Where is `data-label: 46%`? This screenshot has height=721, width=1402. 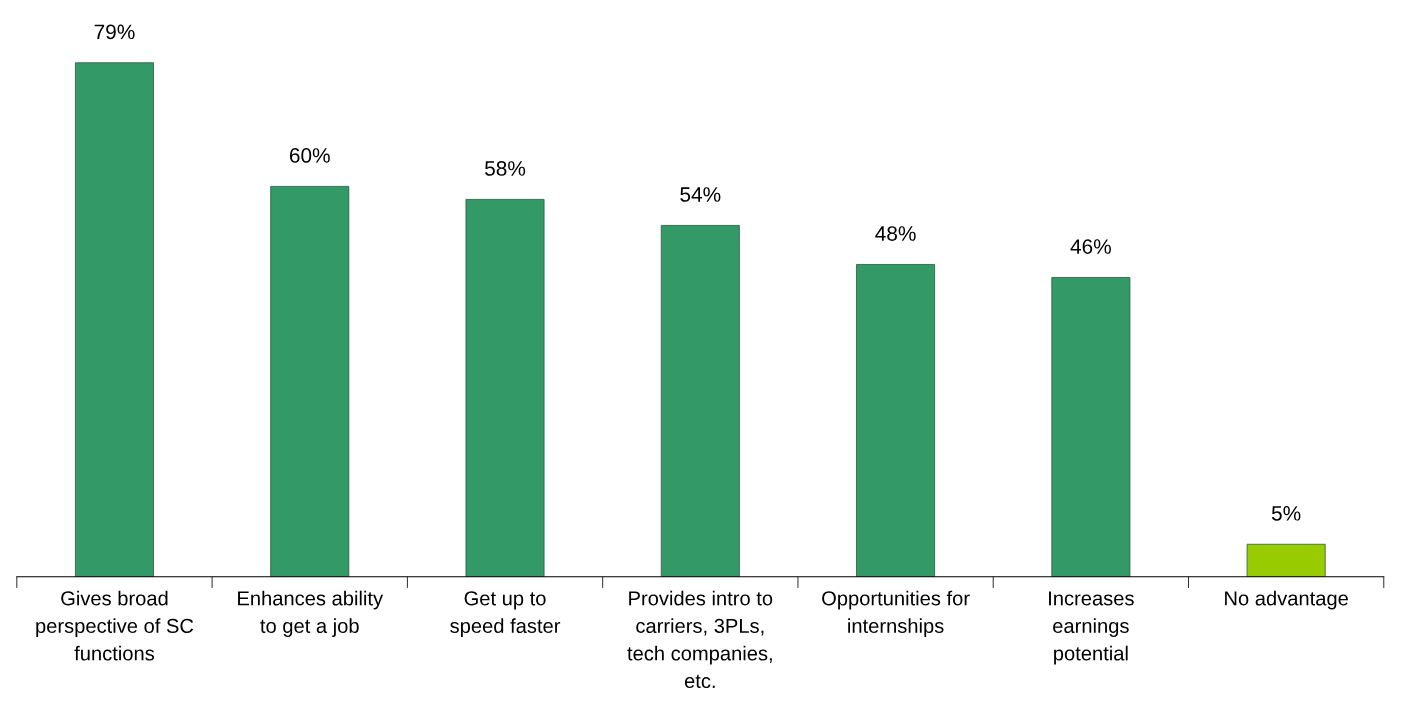
data-label: 46% is located at coordinates (1090, 246).